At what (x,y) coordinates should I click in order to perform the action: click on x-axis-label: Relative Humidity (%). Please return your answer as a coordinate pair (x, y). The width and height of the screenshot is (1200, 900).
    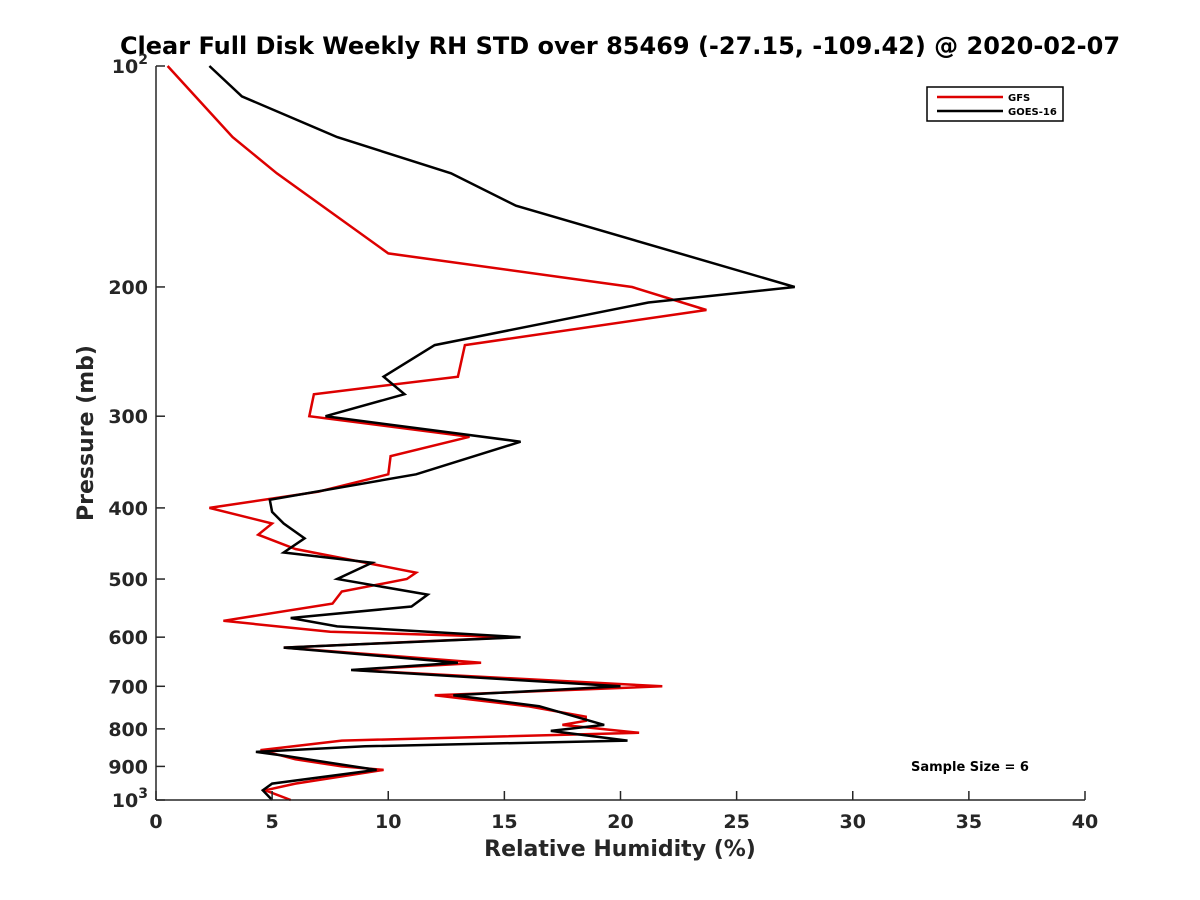
    Looking at the image, I should click on (620, 849).